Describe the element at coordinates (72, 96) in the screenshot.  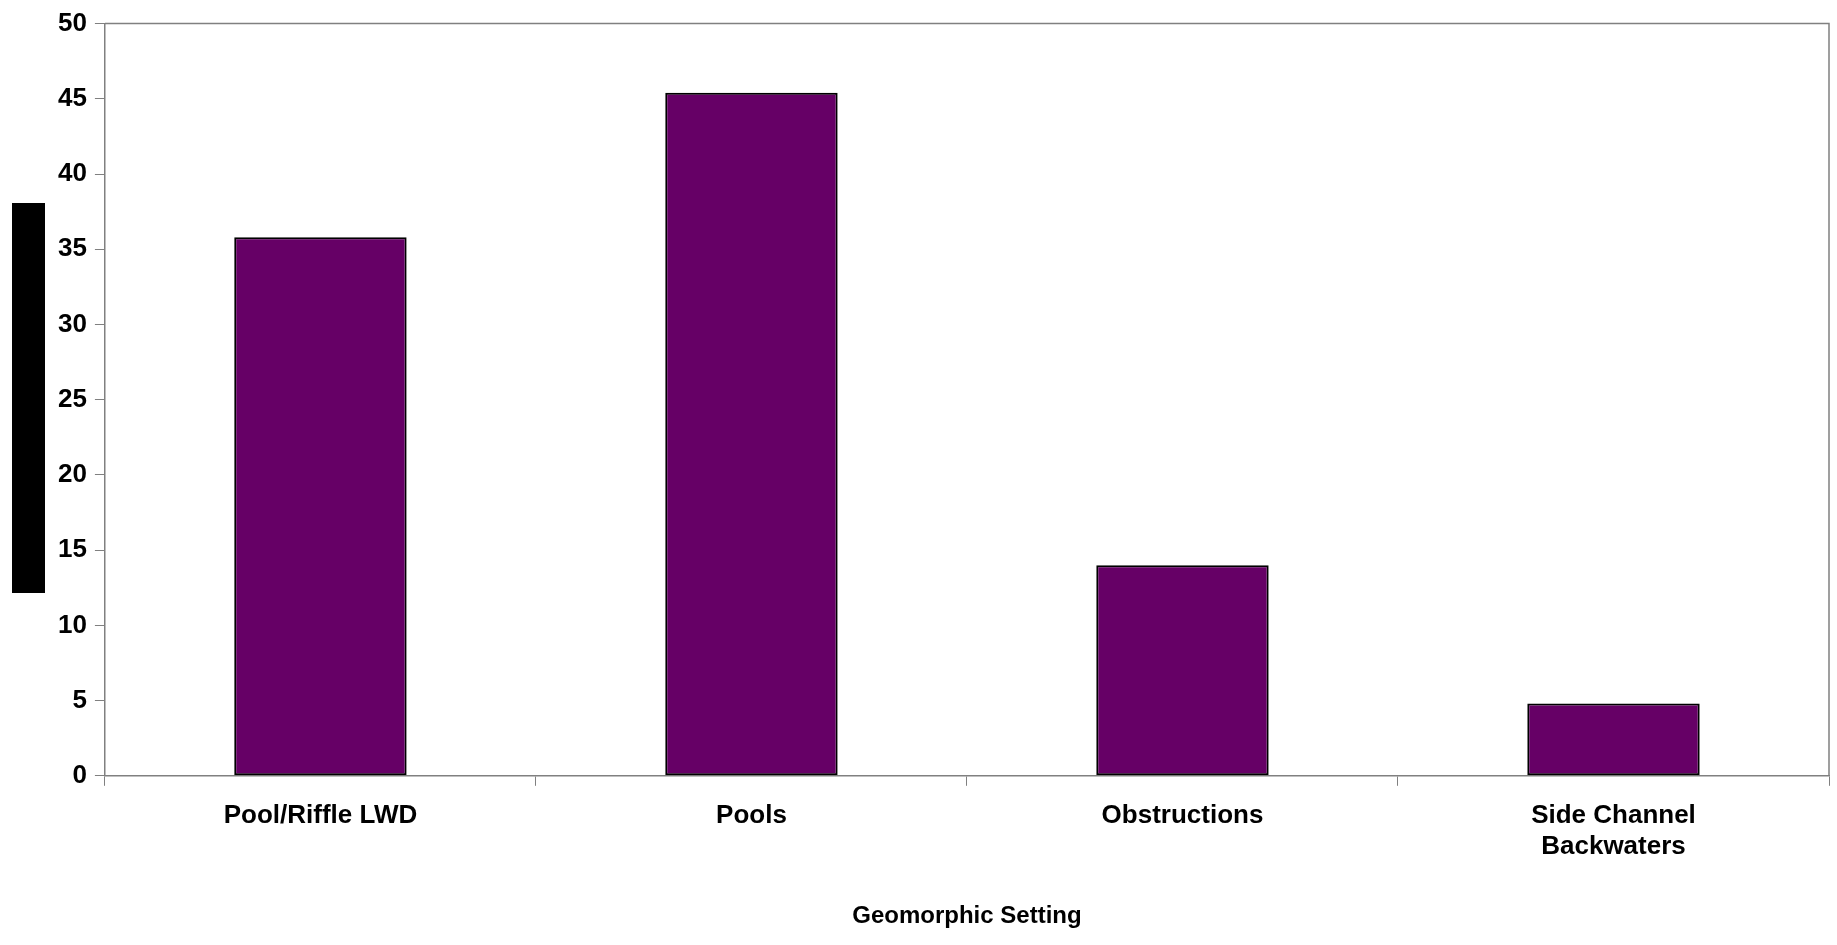
I see `y-tick-label: 45` at that location.